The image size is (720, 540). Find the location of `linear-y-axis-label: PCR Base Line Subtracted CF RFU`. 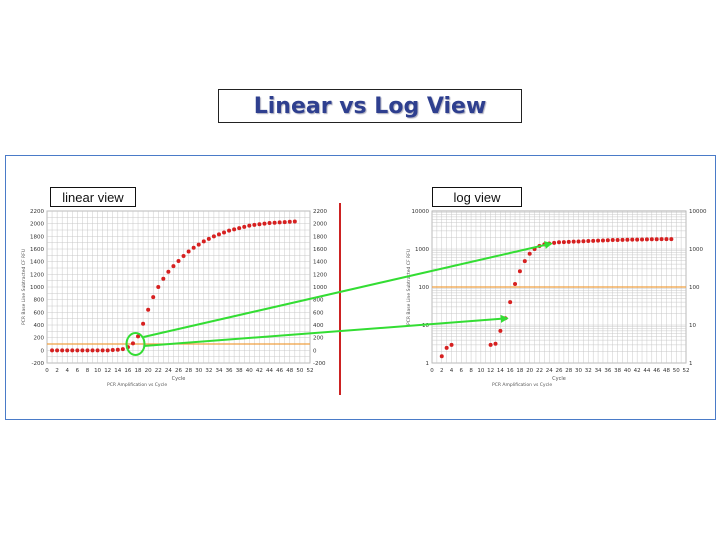

linear-y-axis-label: PCR Base Line Subtracted CF RFU is located at coordinates (24, 287).